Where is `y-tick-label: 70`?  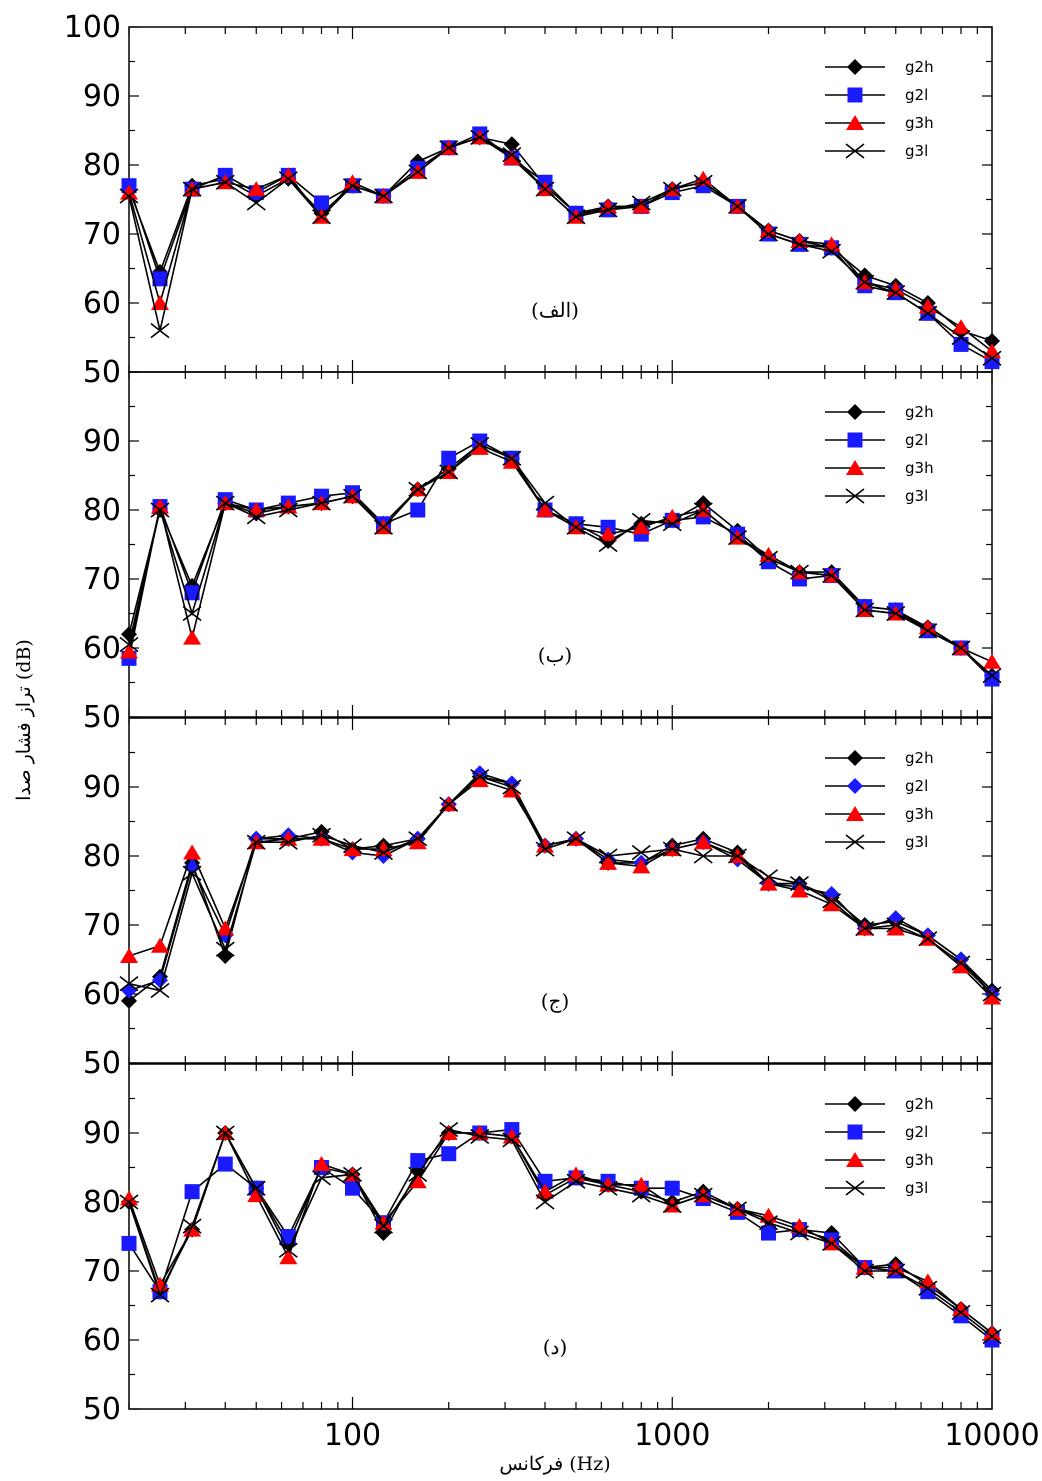
y-tick-label: 70 is located at coordinates (102, 579).